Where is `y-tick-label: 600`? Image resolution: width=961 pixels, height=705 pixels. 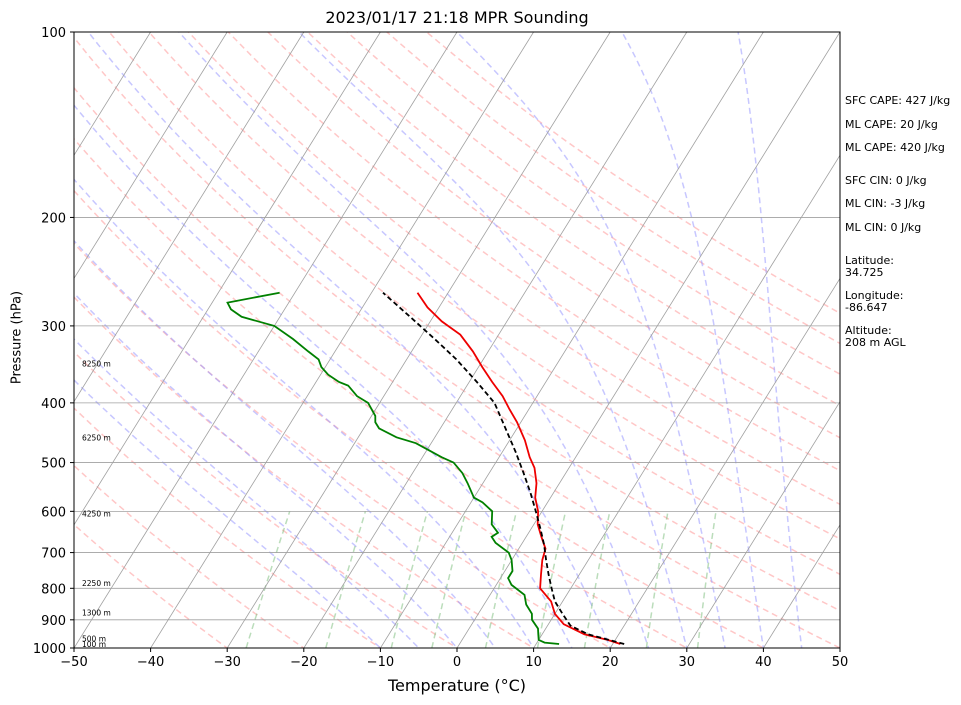 y-tick-label: 600 is located at coordinates (53, 512).